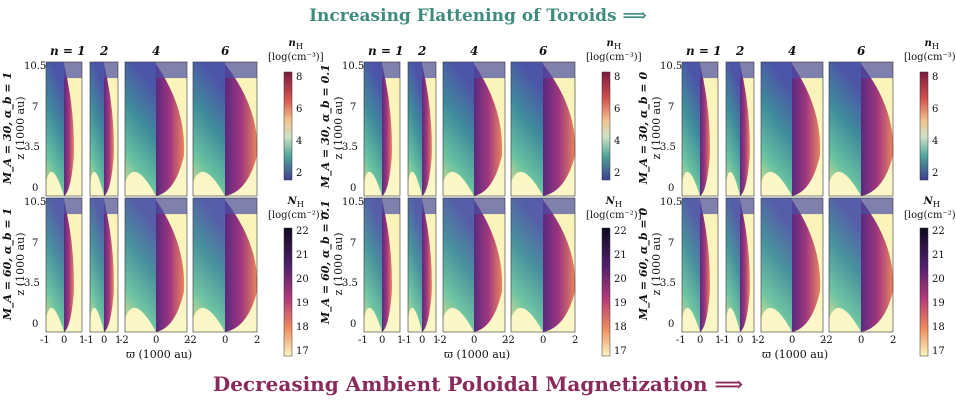 Image resolution: width=956 pixels, height=407 pixels. What do you see at coordinates (935, 109) in the screenshot?
I see `colorbar-density-tick: 6` at bounding box center [935, 109].